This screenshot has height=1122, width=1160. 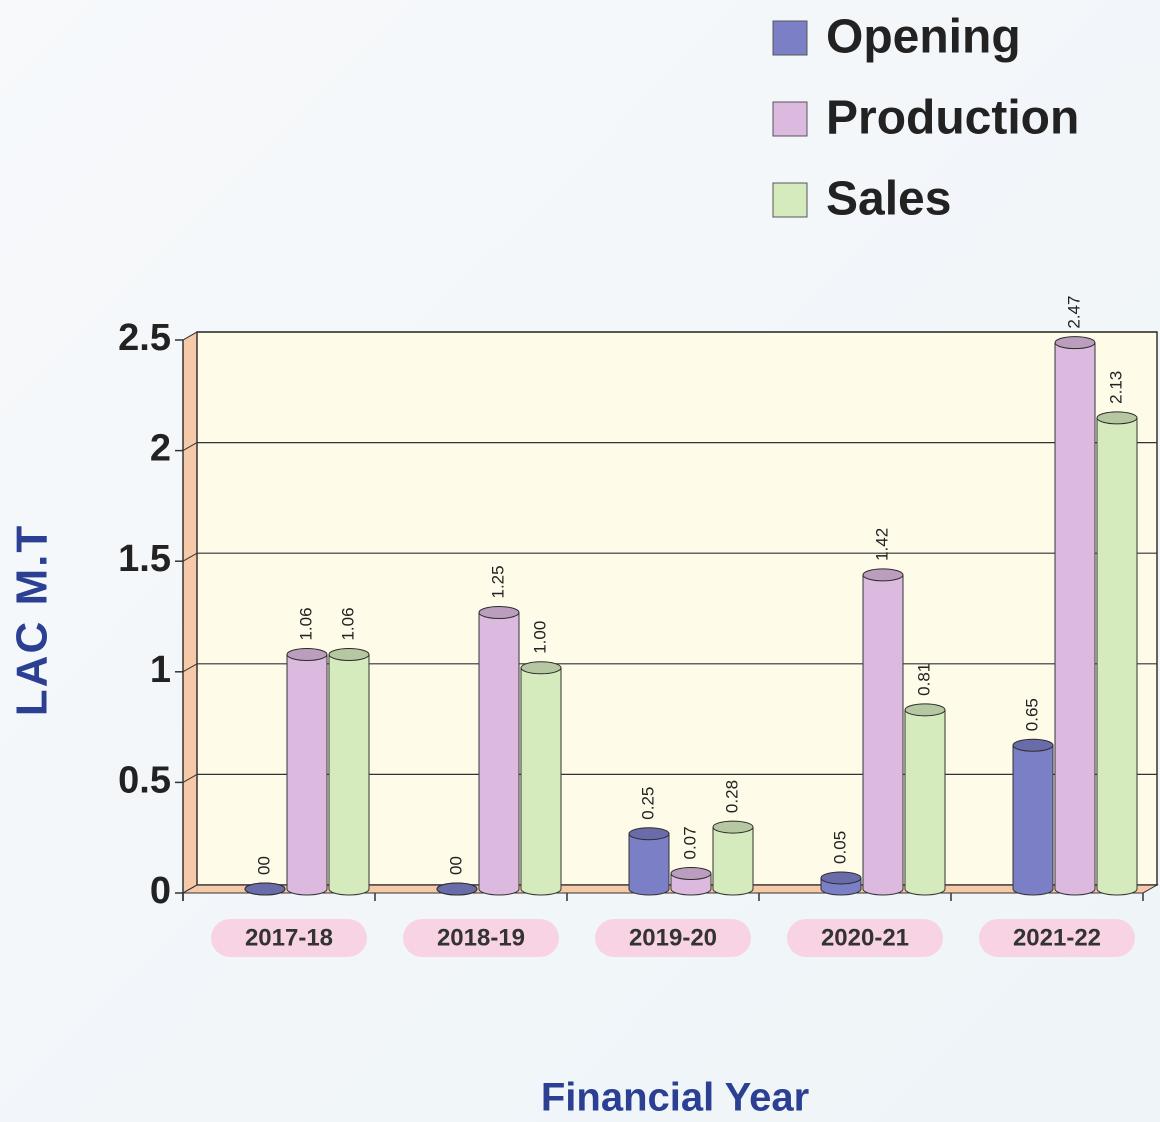 What do you see at coordinates (647, 803) in the screenshot?
I see `value-label: 0.25` at bounding box center [647, 803].